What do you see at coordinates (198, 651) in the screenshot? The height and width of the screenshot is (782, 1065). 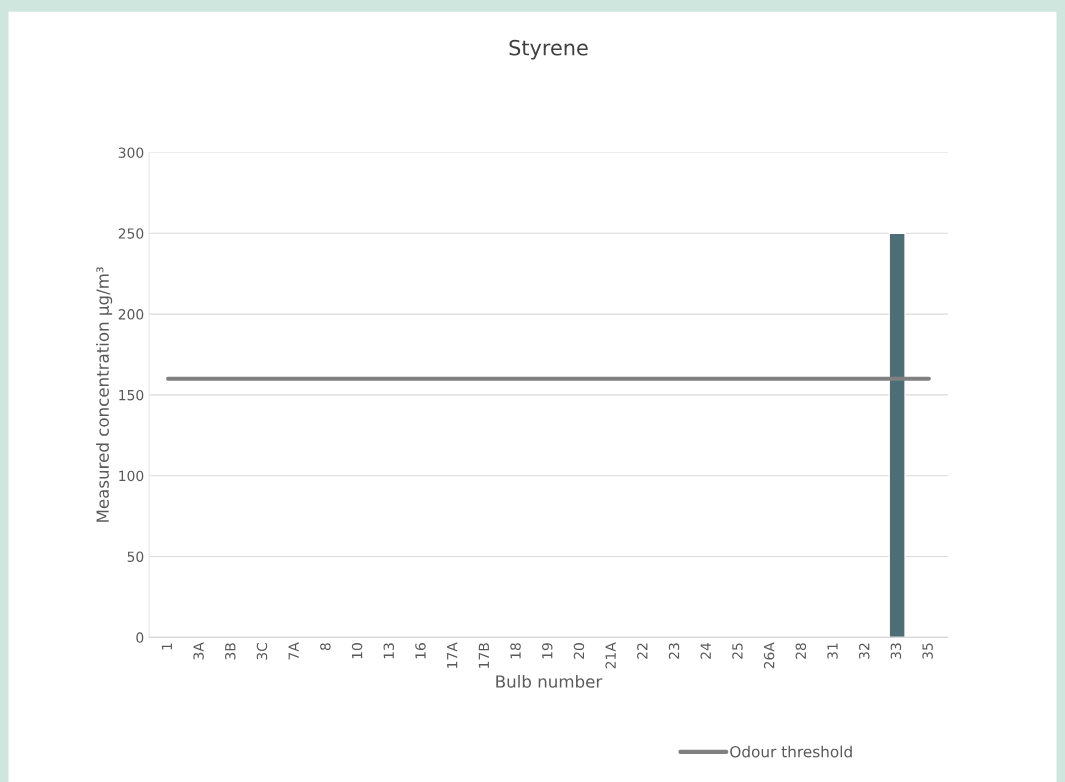 I see `x-tick-label: 3A` at bounding box center [198, 651].